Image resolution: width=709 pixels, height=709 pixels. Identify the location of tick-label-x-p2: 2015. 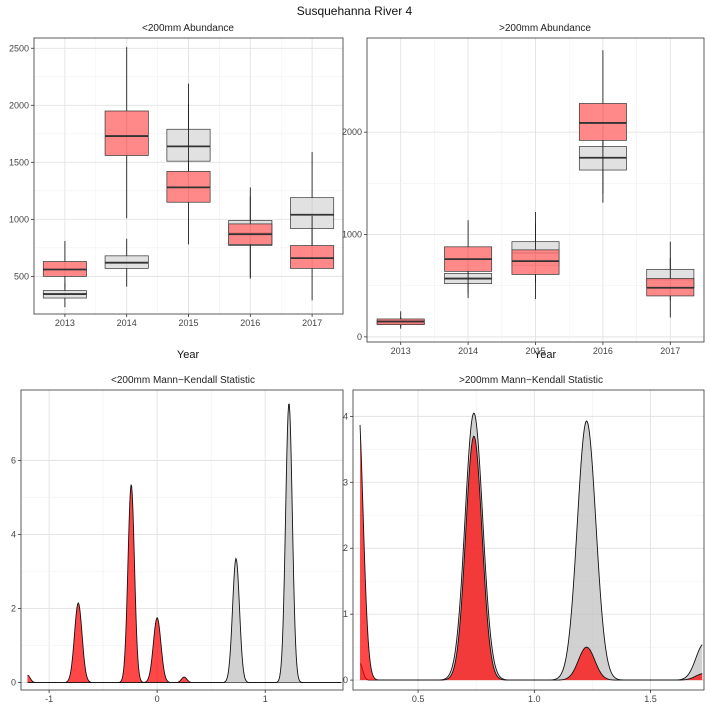
(535, 351).